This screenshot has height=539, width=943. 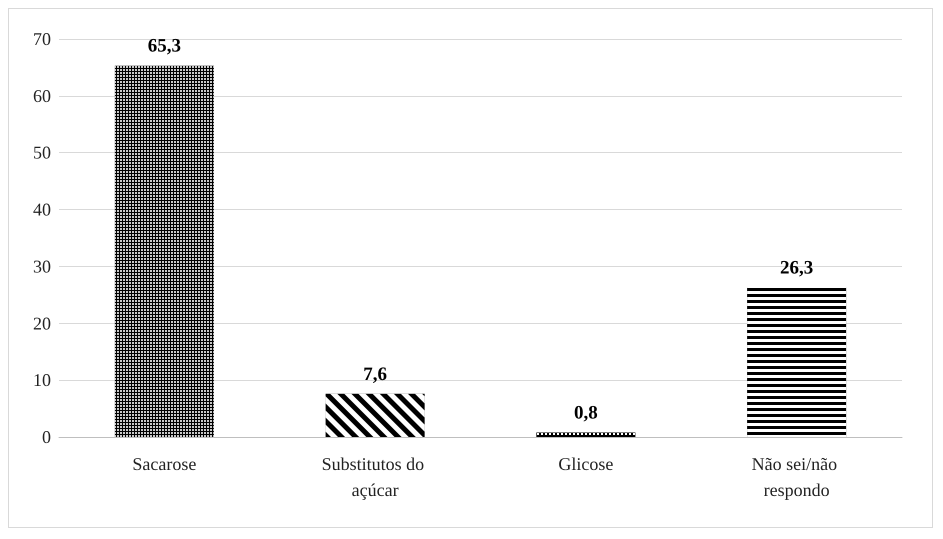 What do you see at coordinates (42, 210) in the screenshot?
I see `y-tick-label: 40` at bounding box center [42, 210].